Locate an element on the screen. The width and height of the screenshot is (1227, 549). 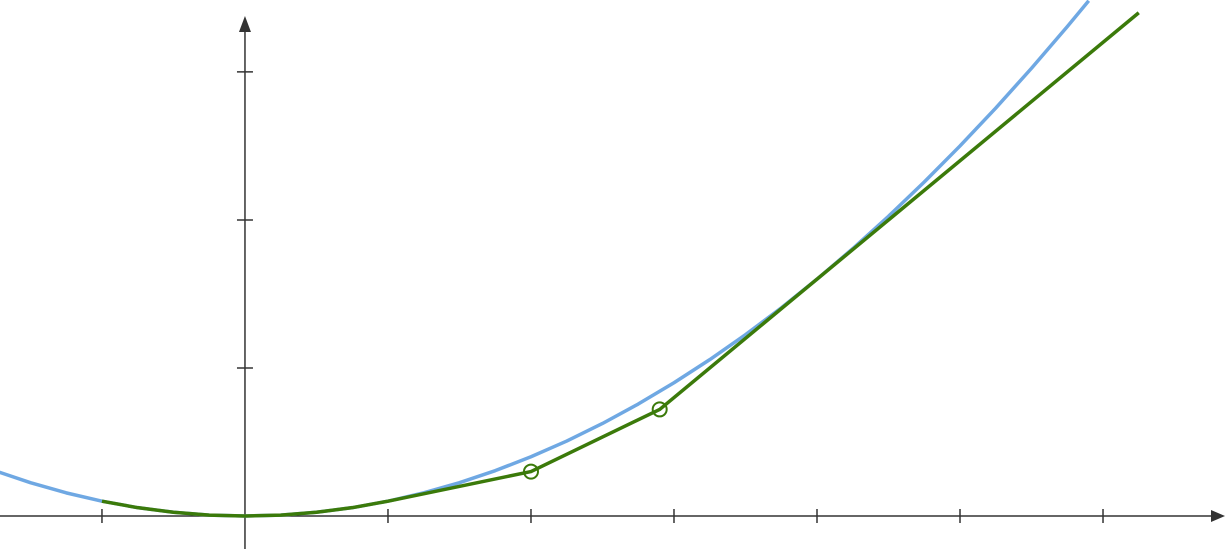
y-axis-arrow is located at coordinates (244, 24).